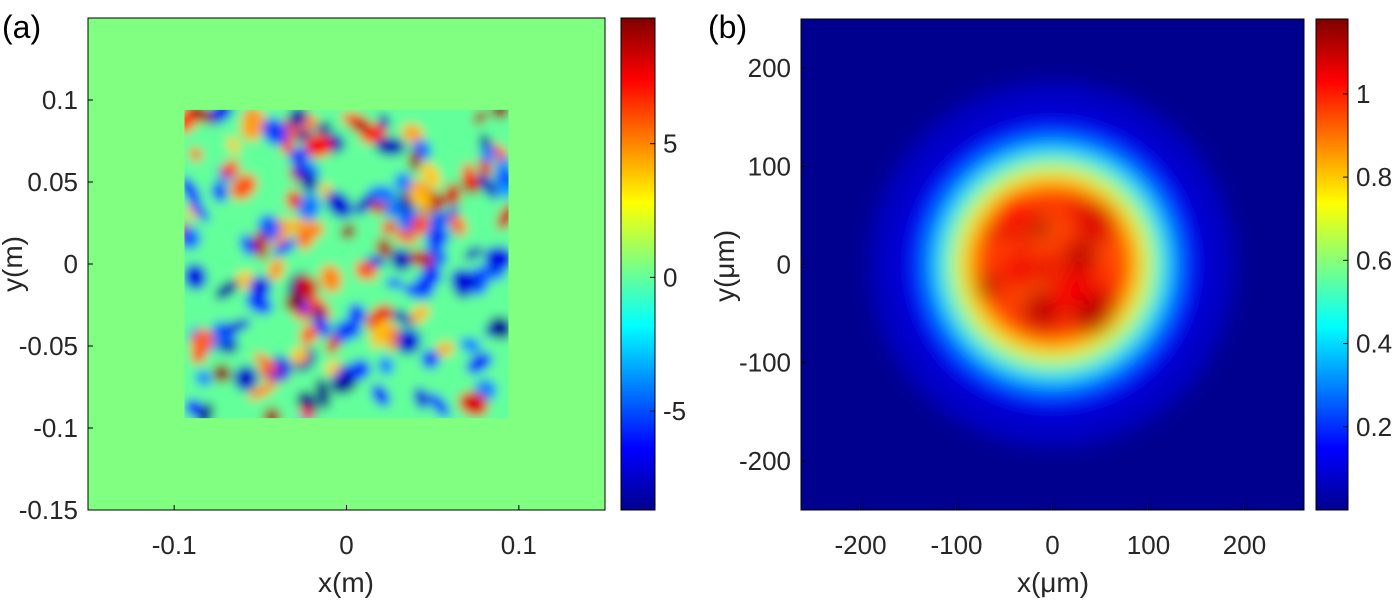 This screenshot has width=1400, height=606. I want to click on panel-a-x-axis-title: x(m), so click(346, 582).